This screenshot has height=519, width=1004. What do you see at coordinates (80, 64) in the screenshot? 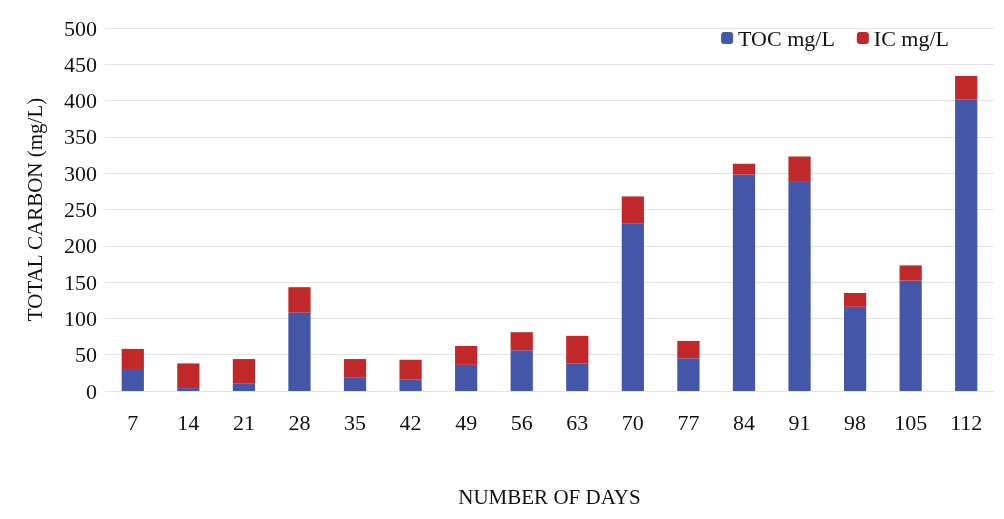
I see `y-tick-label: 450` at bounding box center [80, 64].